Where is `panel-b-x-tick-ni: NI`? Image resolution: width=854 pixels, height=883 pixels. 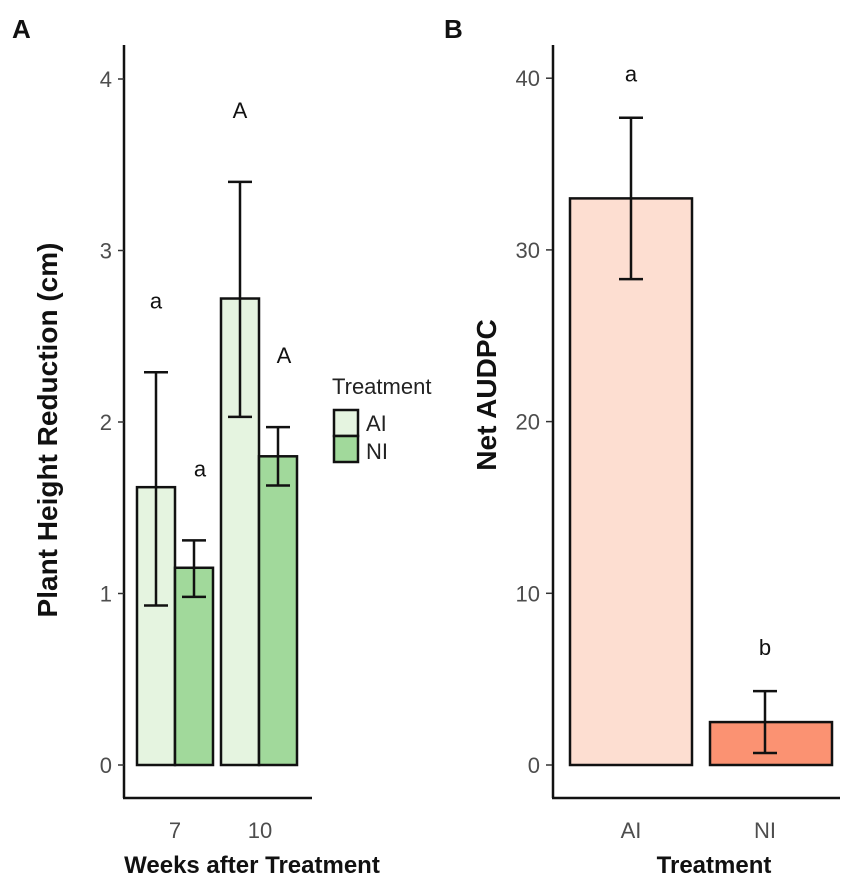 panel-b-x-tick-ni: NI is located at coordinates (765, 830).